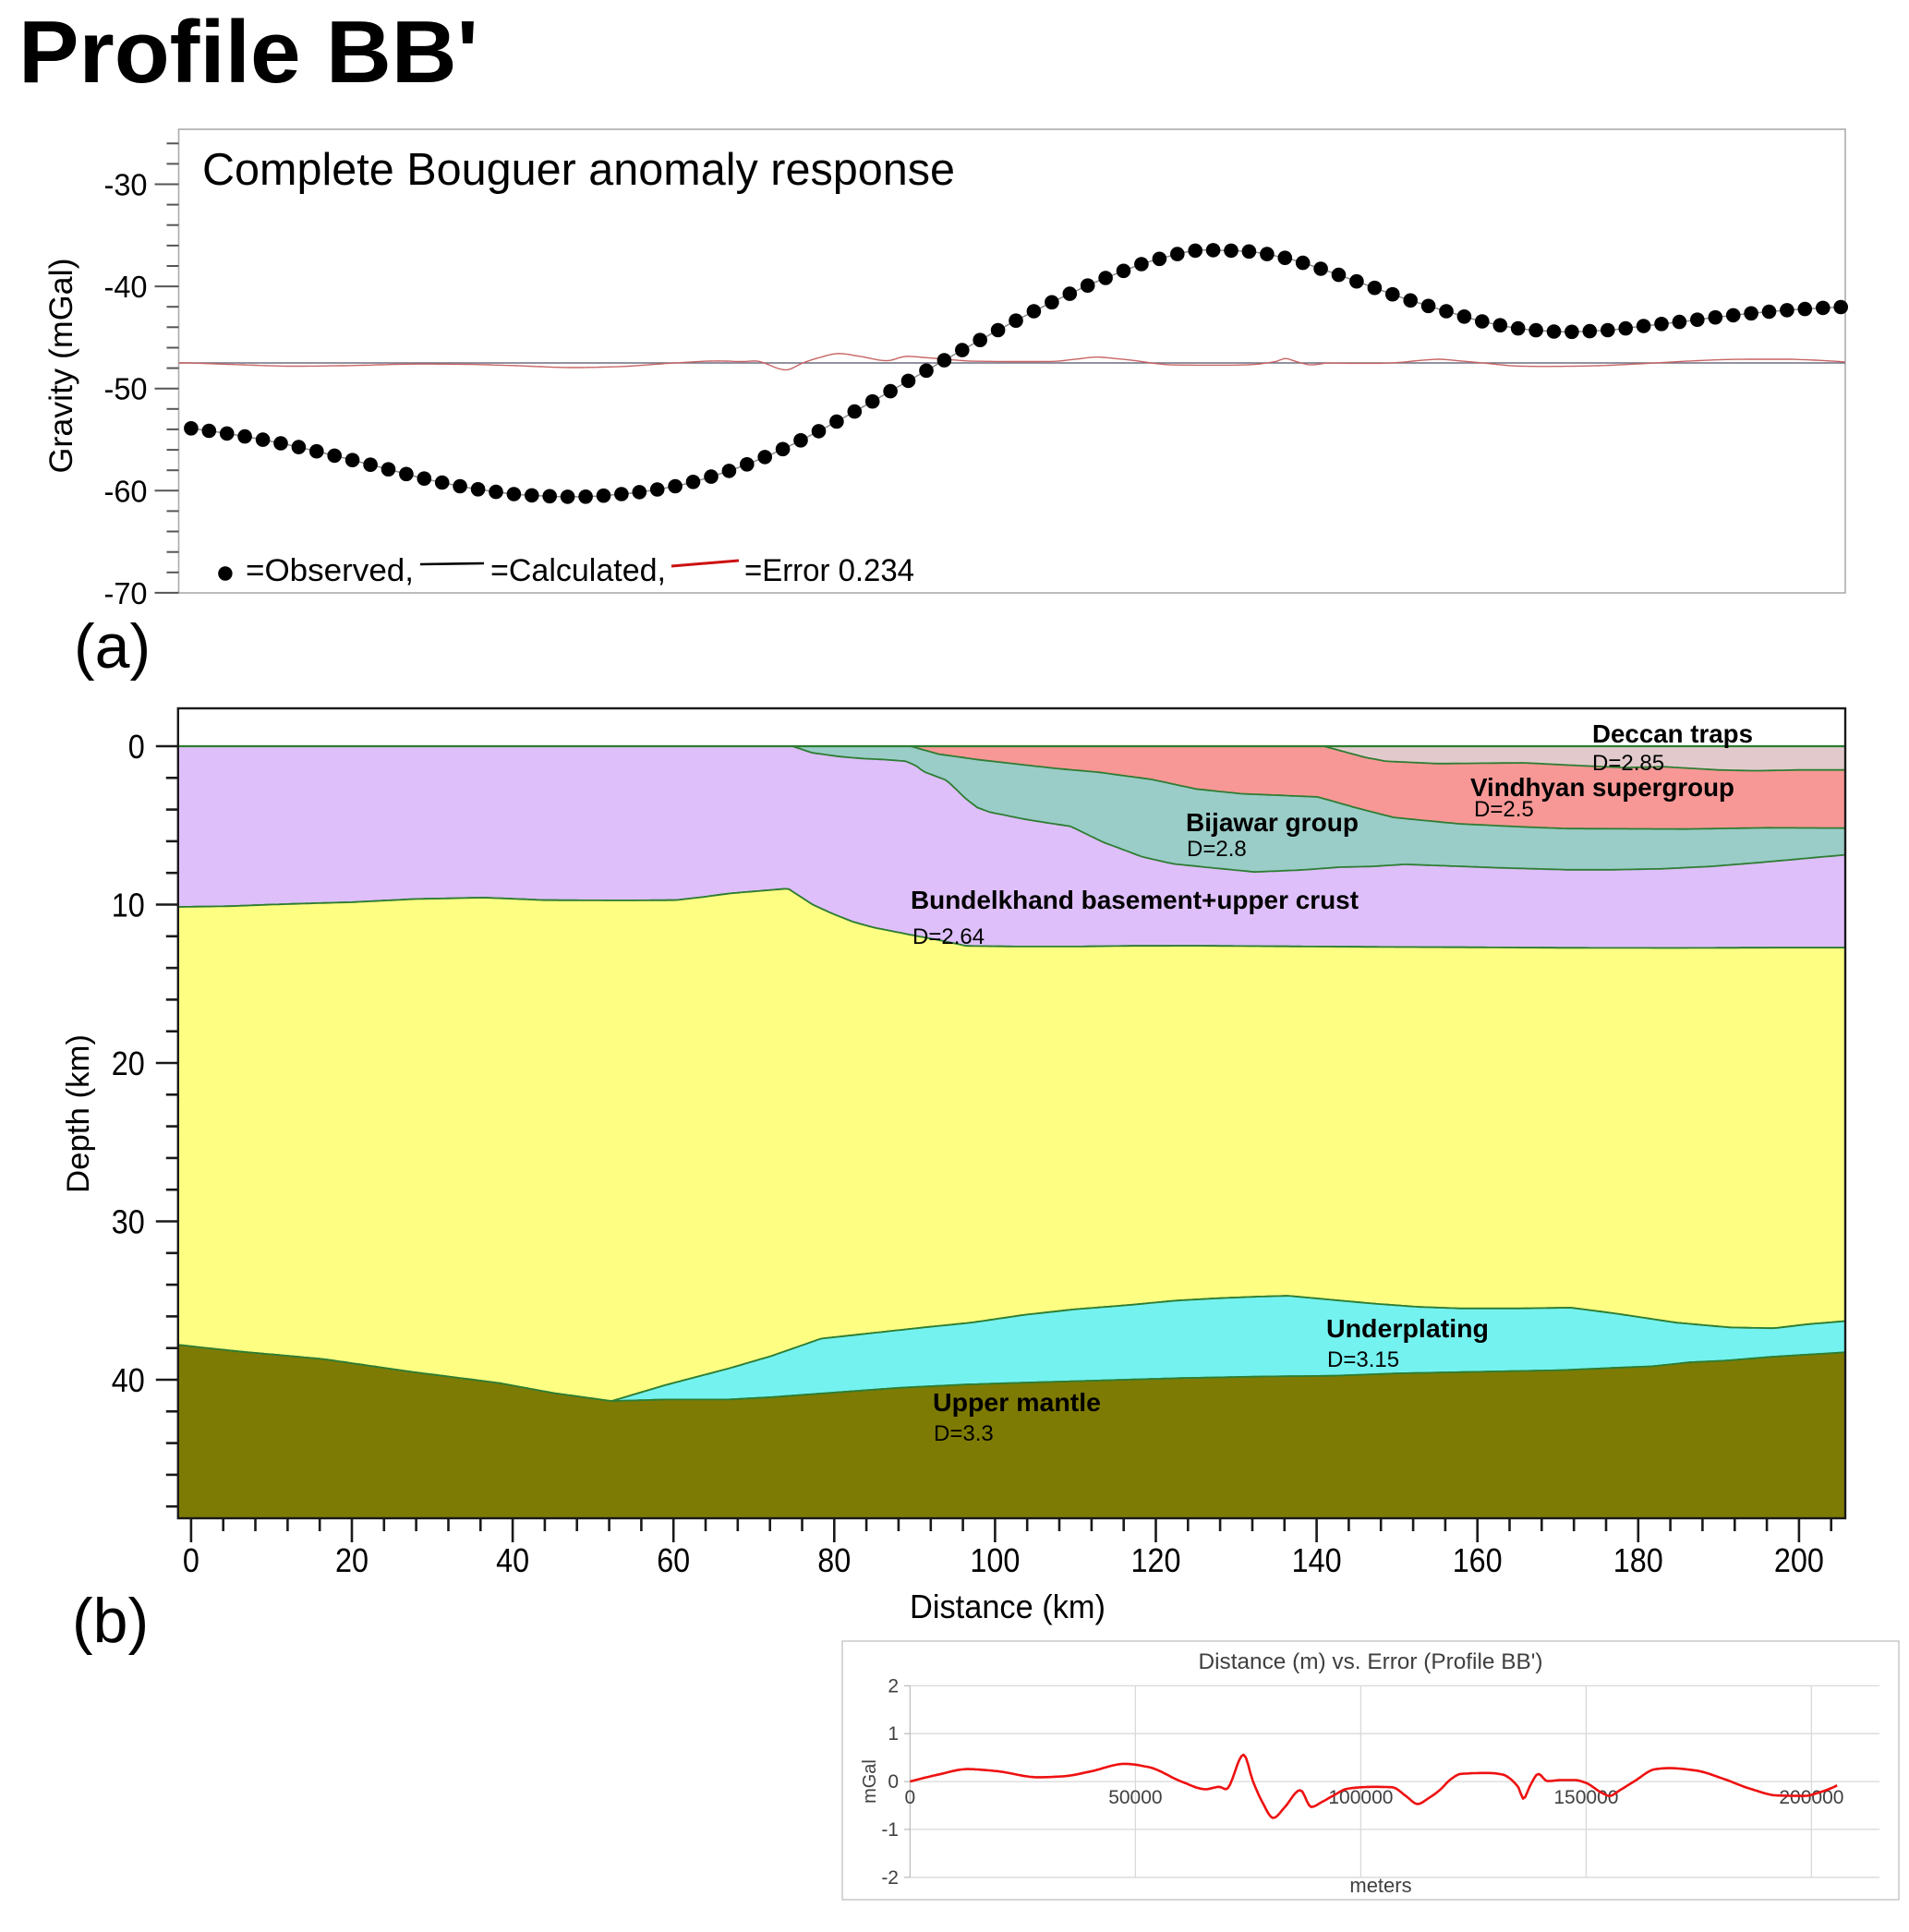 This screenshot has width=1909, height=1932. Describe the element at coordinates (834, 1560) in the screenshot. I see `svg-text: 80` at that location.